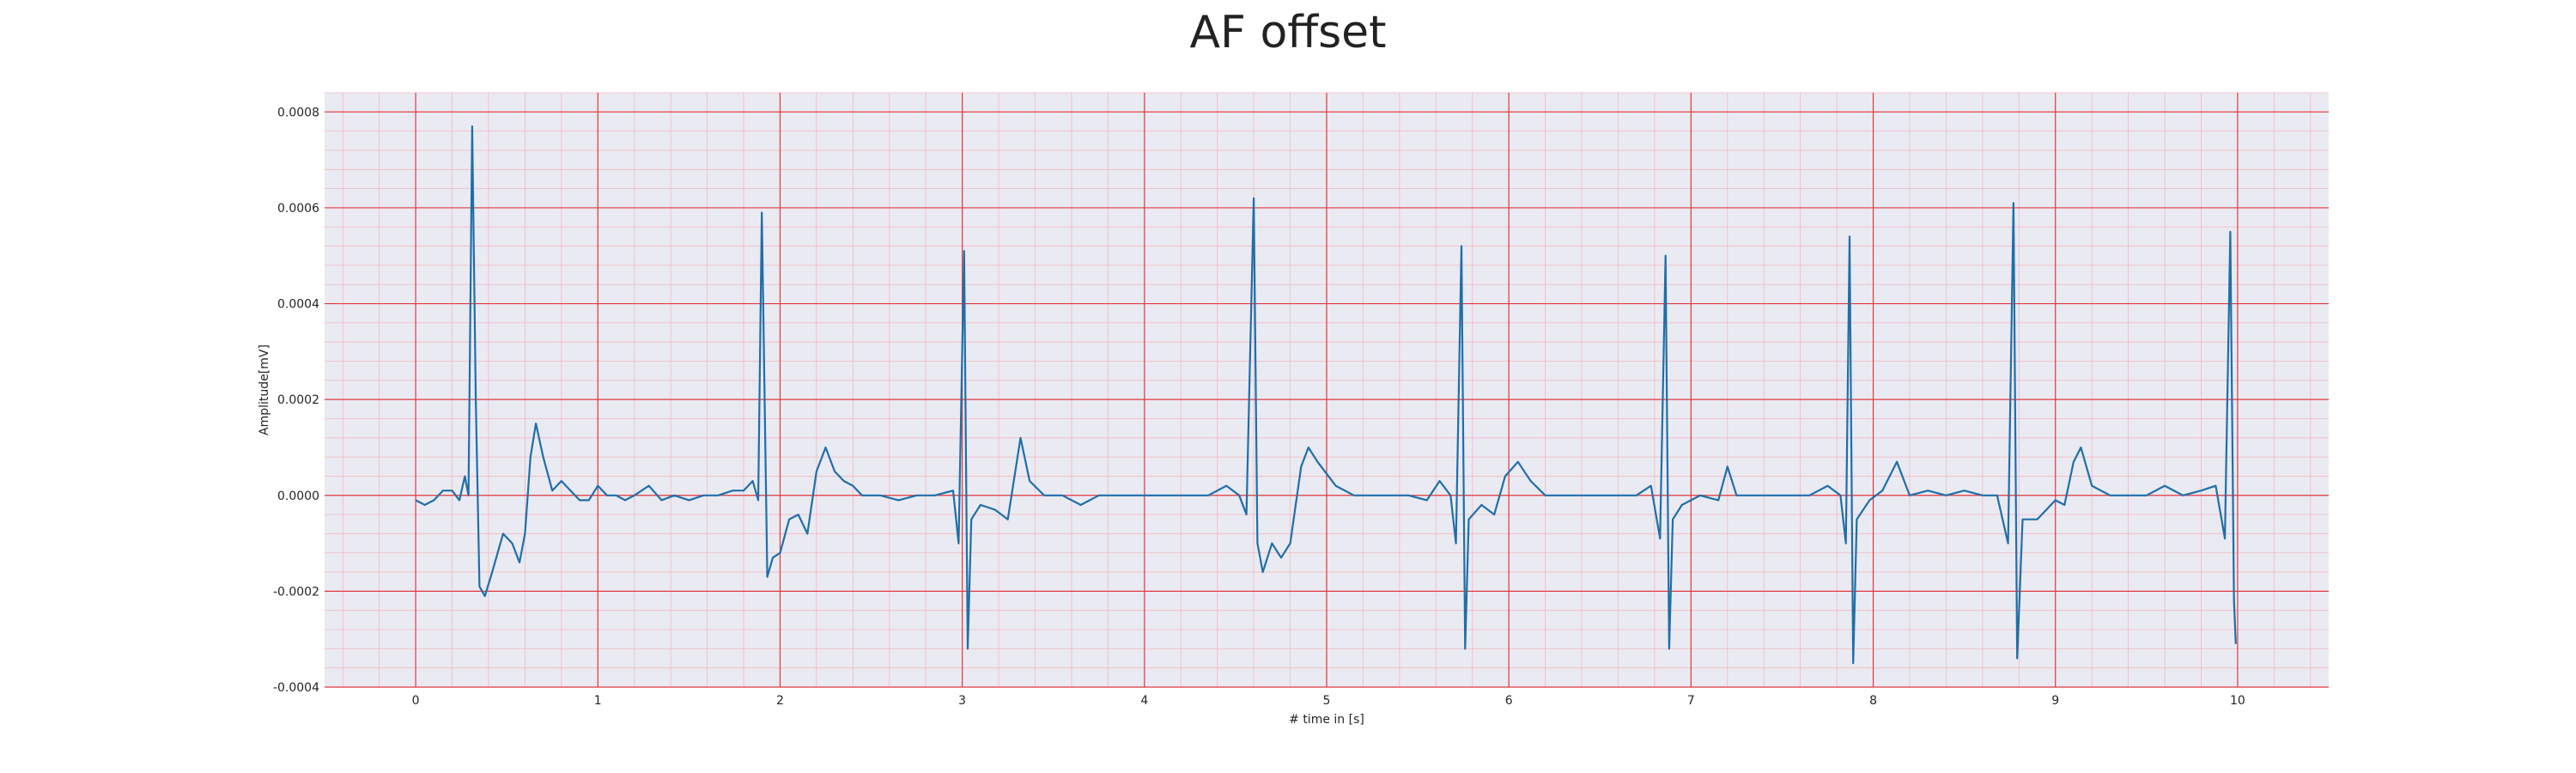  What do you see at coordinates (298, 209) in the screenshot?
I see `y-tick-label: 0.0006` at bounding box center [298, 209].